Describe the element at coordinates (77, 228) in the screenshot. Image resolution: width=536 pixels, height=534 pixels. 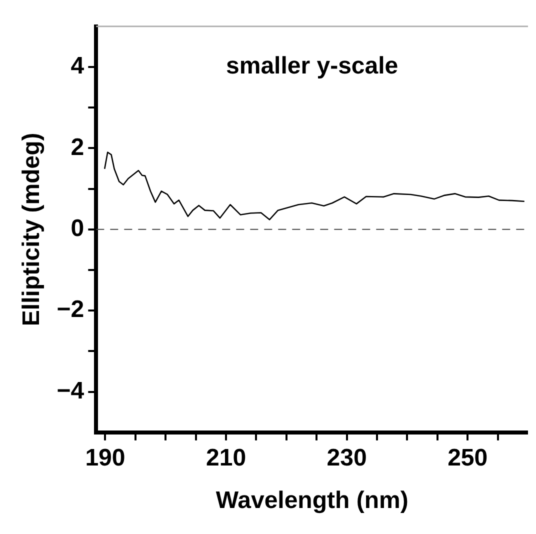
I see `y-tick-label: 0` at that location.